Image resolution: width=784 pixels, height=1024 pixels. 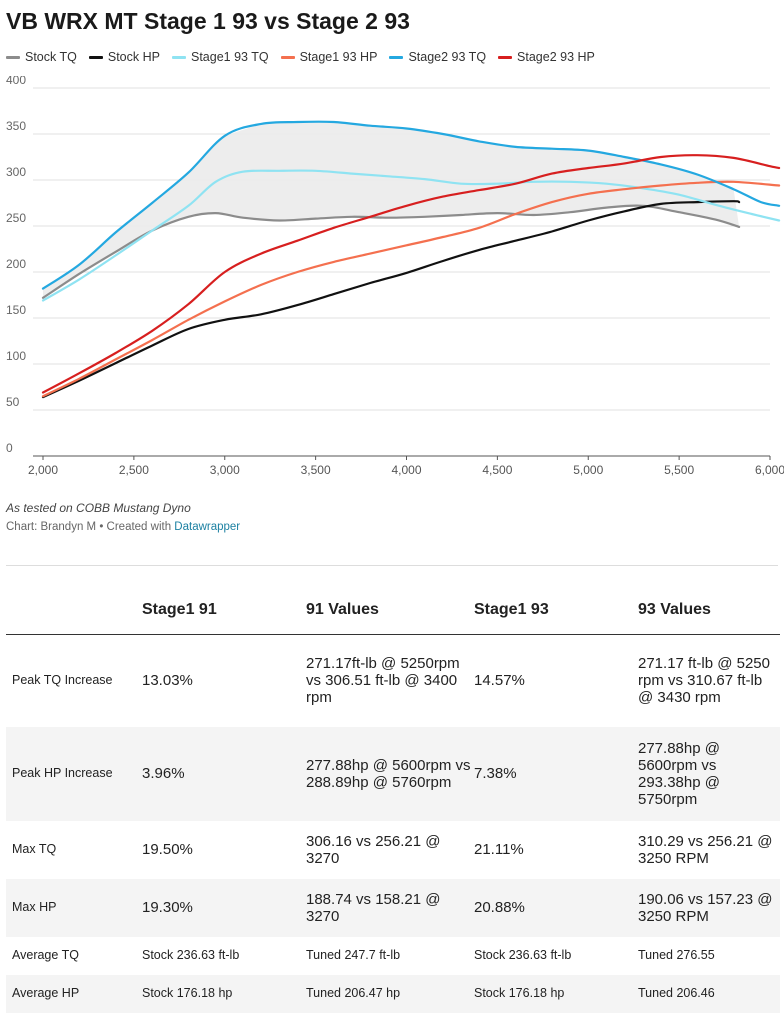 I want to click on legend-item: Stage1 93 TQ, so click(x=220, y=57).